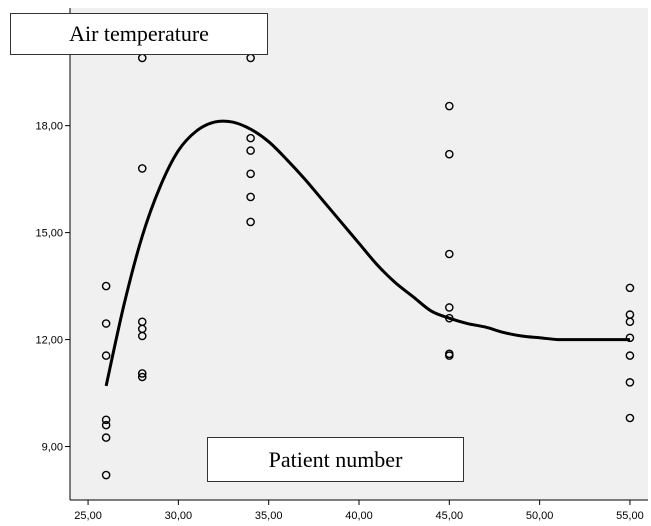 The width and height of the screenshot is (651, 526). Describe the element at coordinates (49, 341) in the screenshot. I see `y-tick-label: 12,00` at that location.